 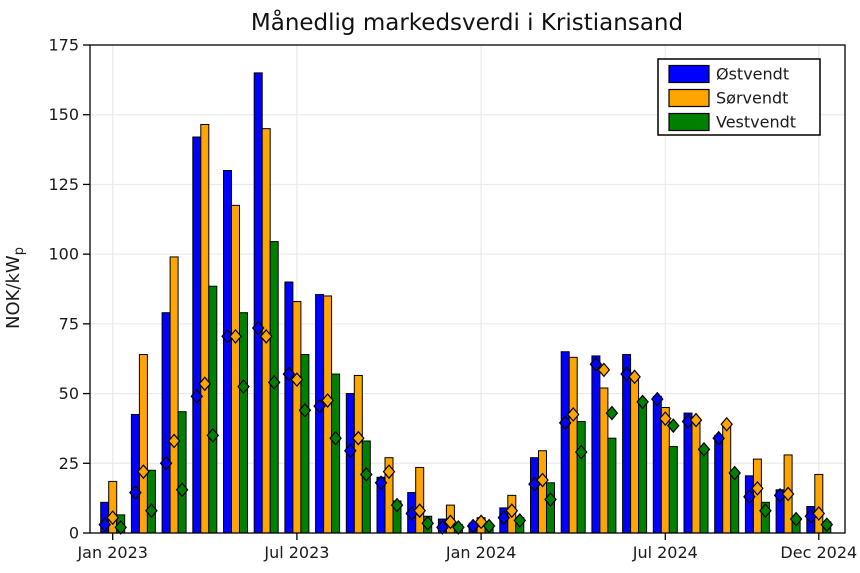 What do you see at coordinates (111, 552) in the screenshot?
I see `x-tick-label: Jan 2023` at bounding box center [111, 552].